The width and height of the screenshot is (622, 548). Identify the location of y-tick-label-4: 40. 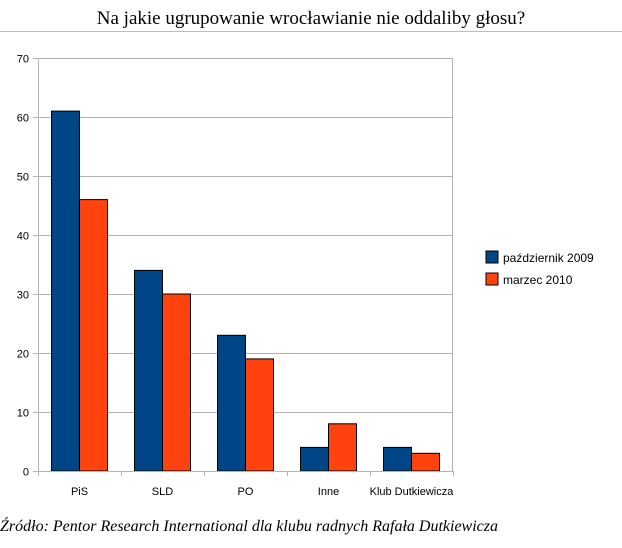
(23, 237).